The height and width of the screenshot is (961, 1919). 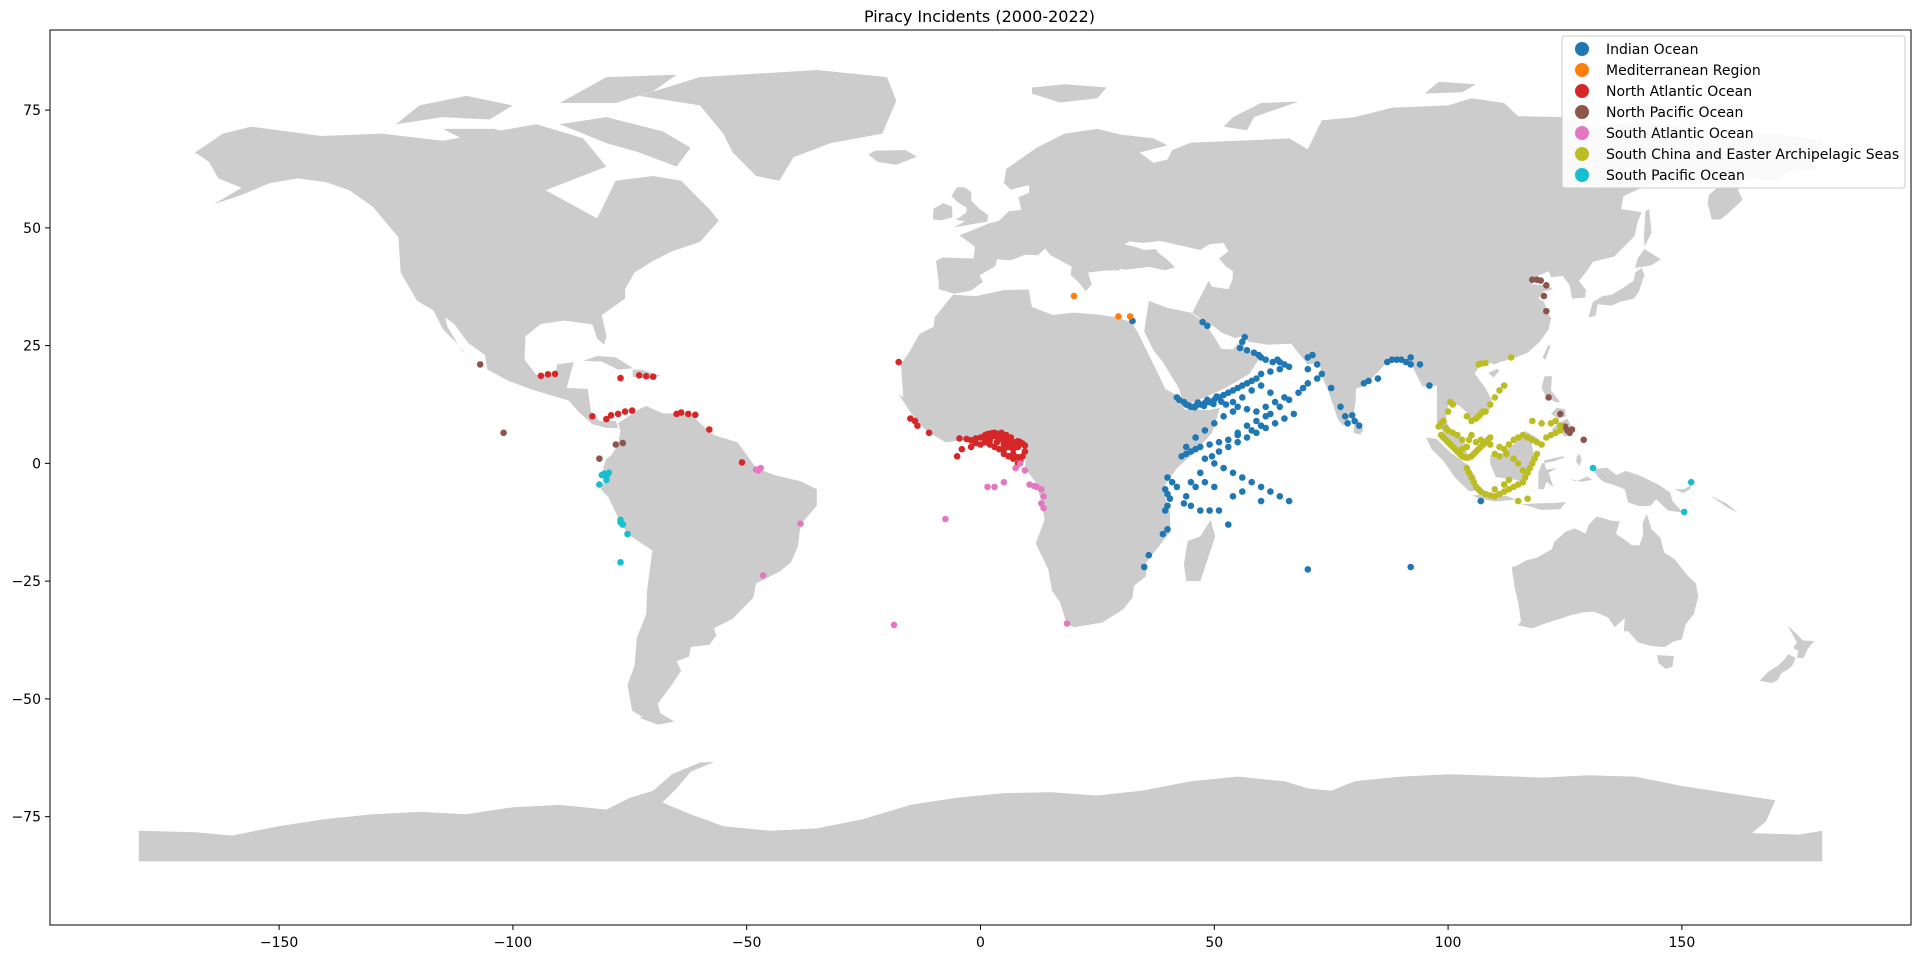 I want to click on x-tick-label: −100, so click(x=513, y=943).